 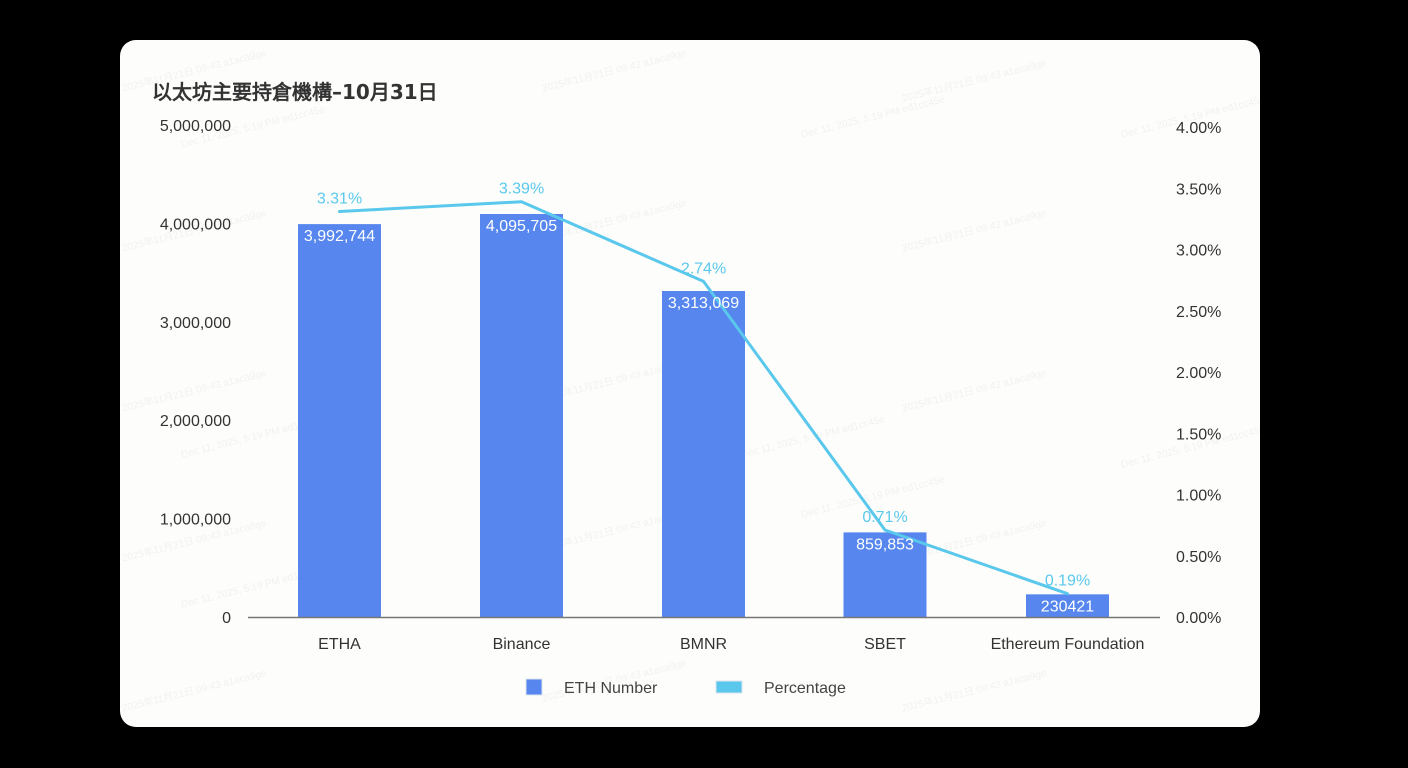 What do you see at coordinates (1198, 434) in the screenshot?
I see `right-axis-tick-label: 1.50%` at bounding box center [1198, 434].